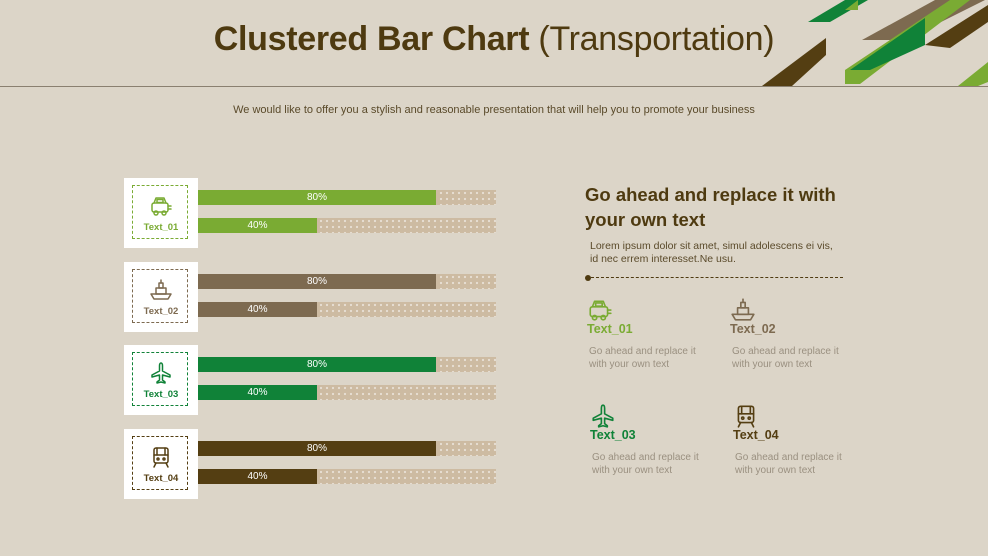 The height and width of the screenshot is (556, 988). I want to click on category-card-frame: Text_04, so click(160, 462).